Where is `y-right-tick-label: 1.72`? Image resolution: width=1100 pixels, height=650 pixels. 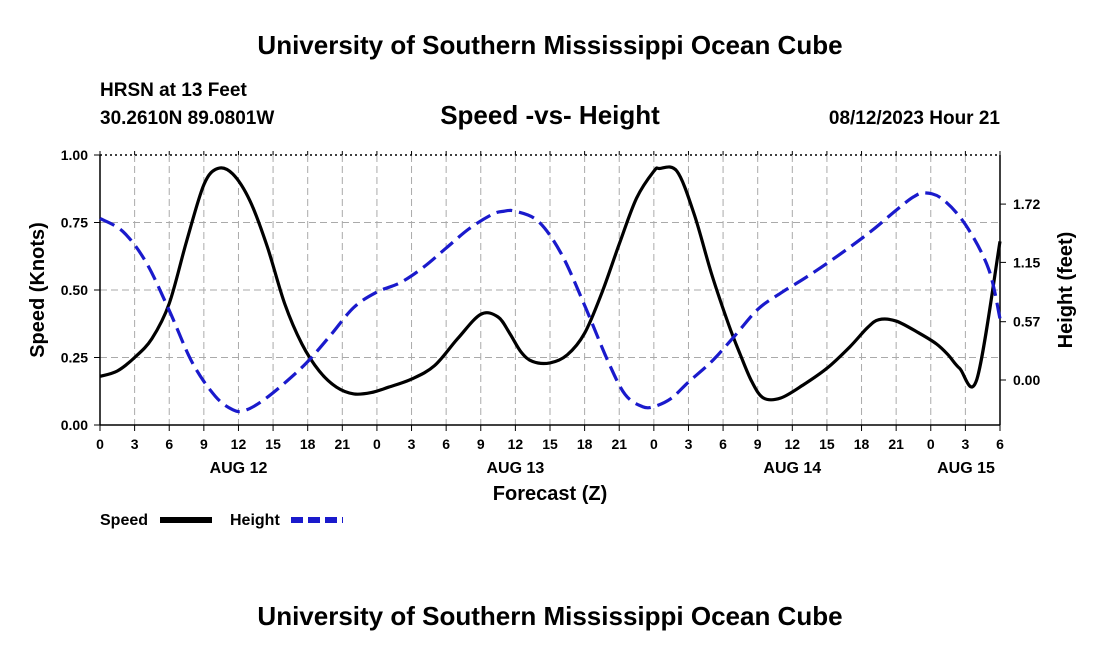
y-right-tick-label: 1.72 is located at coordinates (1026, 204).